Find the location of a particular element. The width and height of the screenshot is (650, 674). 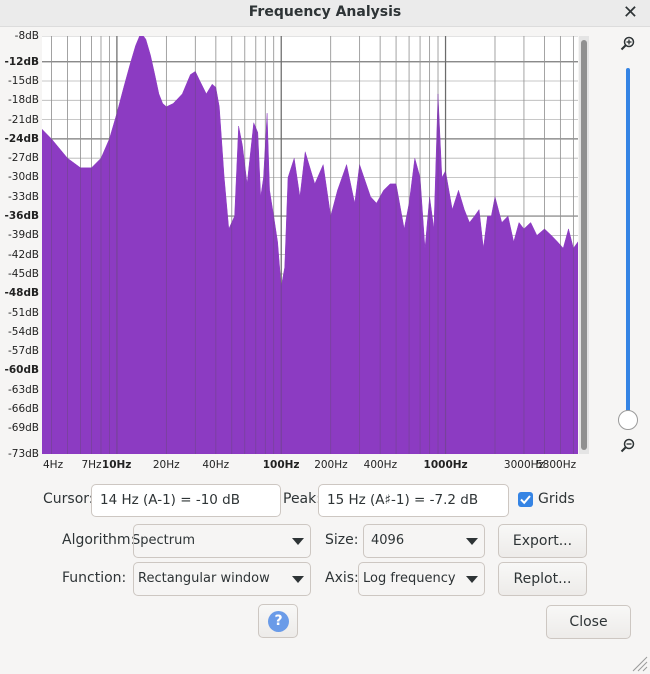

y-tick-label: -63dB is located at coordinates (23, 389).